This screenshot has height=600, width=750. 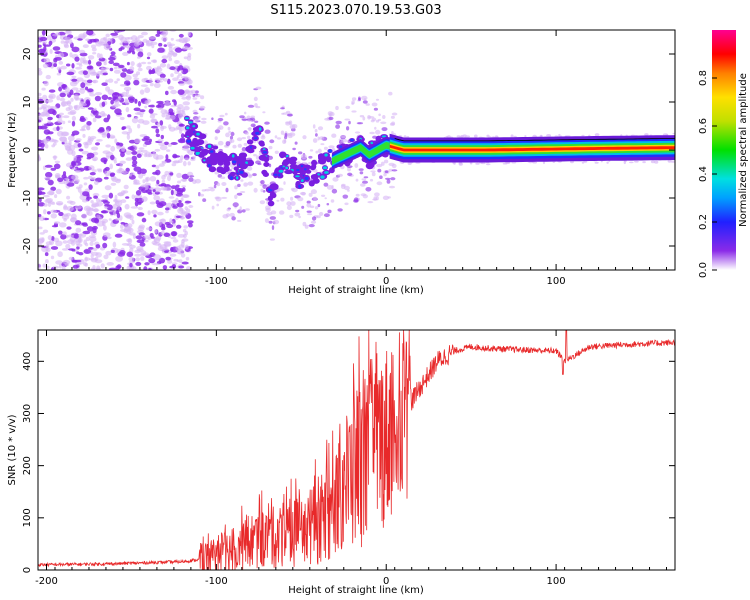 I want to click on colorbar-tick-label: 0.2, so click(x=703, y=222).